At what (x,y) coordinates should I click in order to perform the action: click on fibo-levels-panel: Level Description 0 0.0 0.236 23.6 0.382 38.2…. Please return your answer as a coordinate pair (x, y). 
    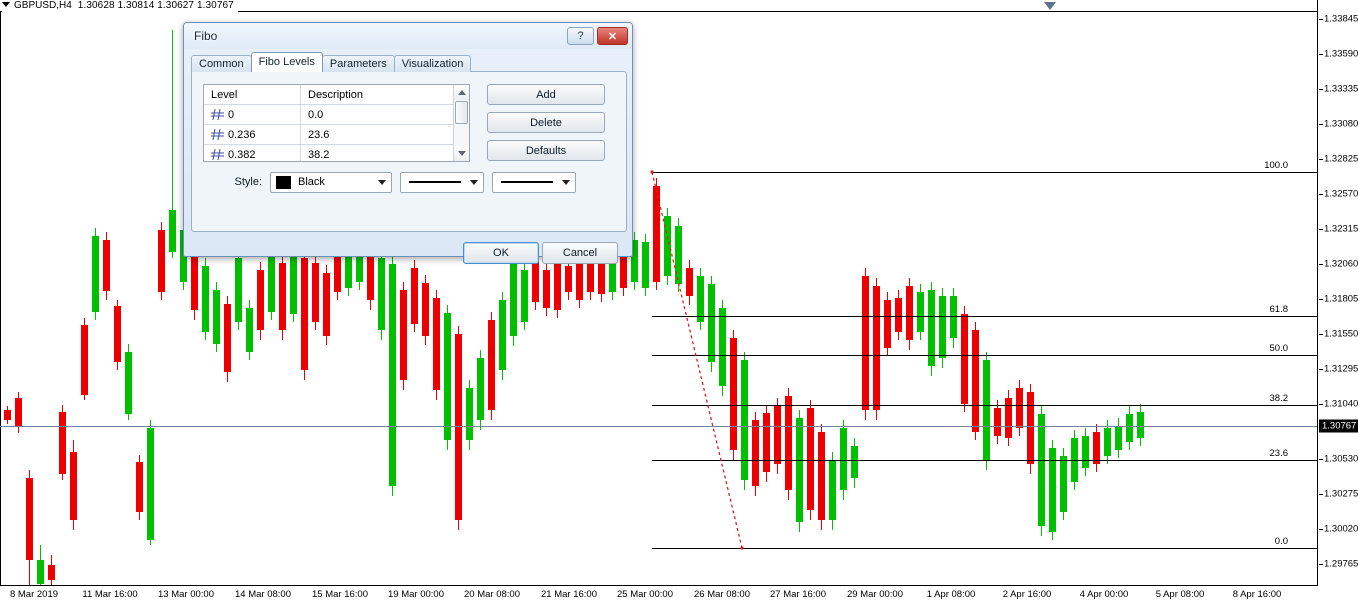
    Looking at the image, I should click on (409, 151).